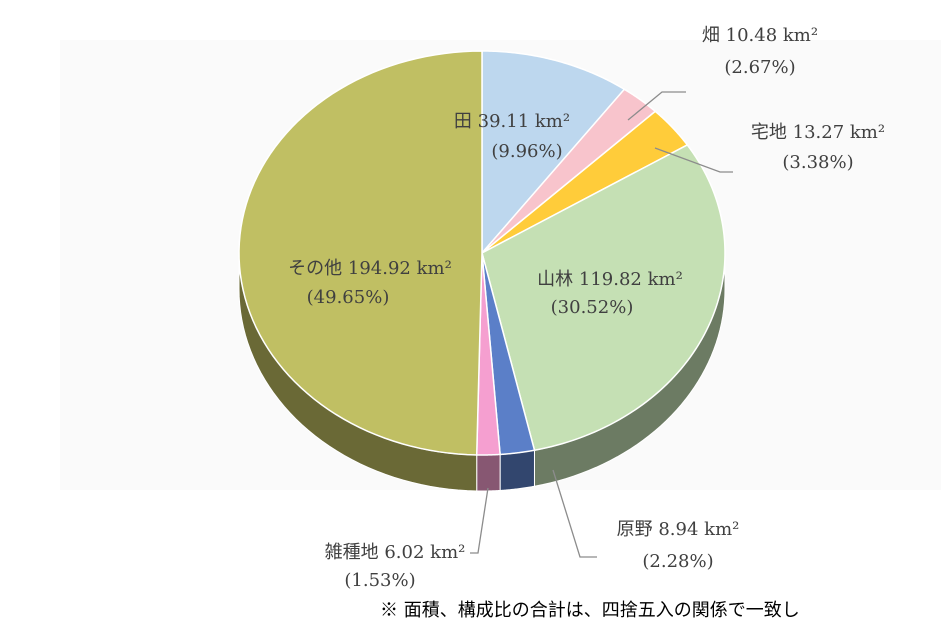  I want to click on value-label: 10.48 km², so click(772, 35).